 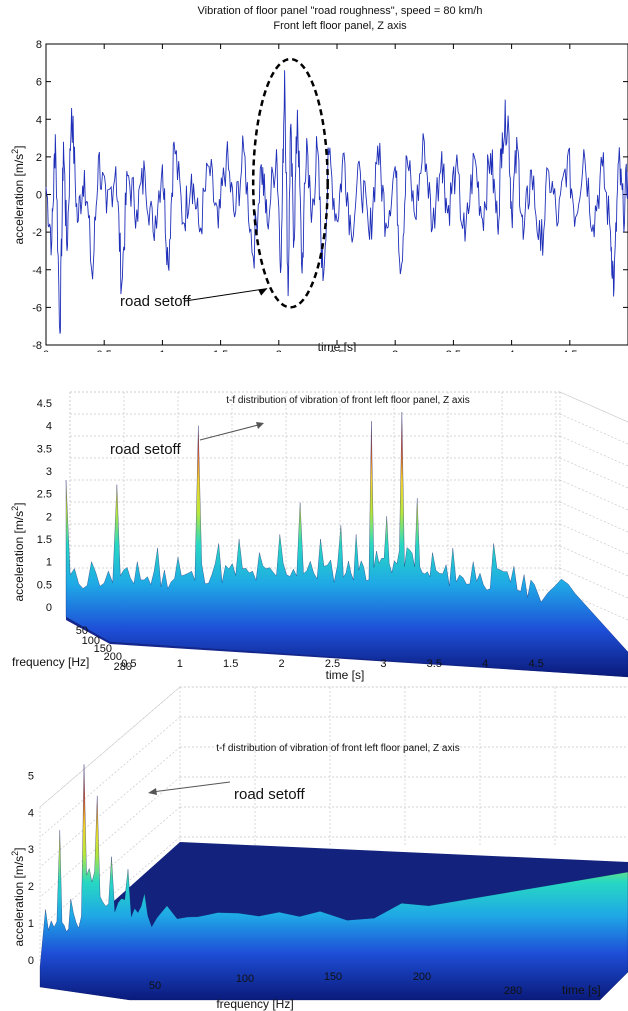 I want to click on chart2-xlabel: time [s], so click(x=345, y=675).